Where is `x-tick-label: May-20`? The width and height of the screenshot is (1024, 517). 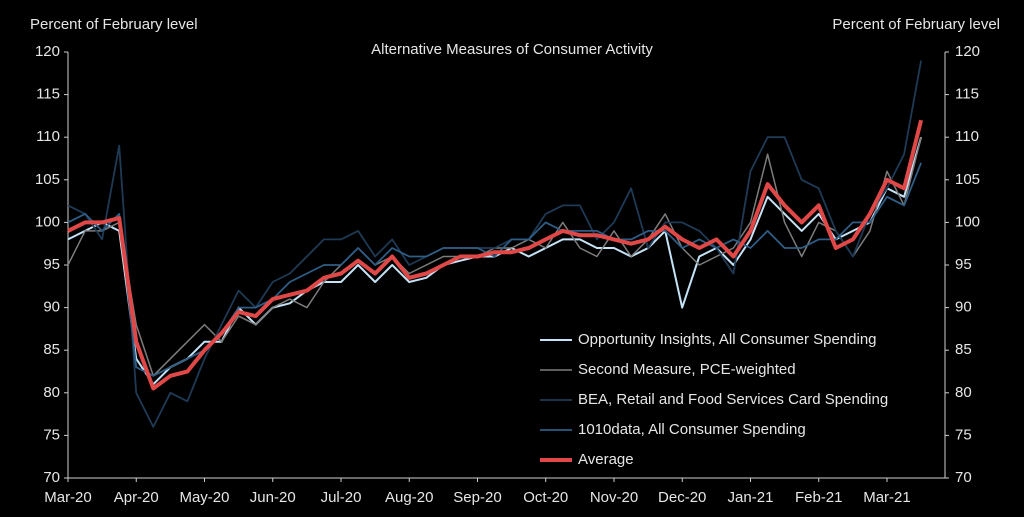
x-tick-label: May-20 is located at coordinates (204, 497).